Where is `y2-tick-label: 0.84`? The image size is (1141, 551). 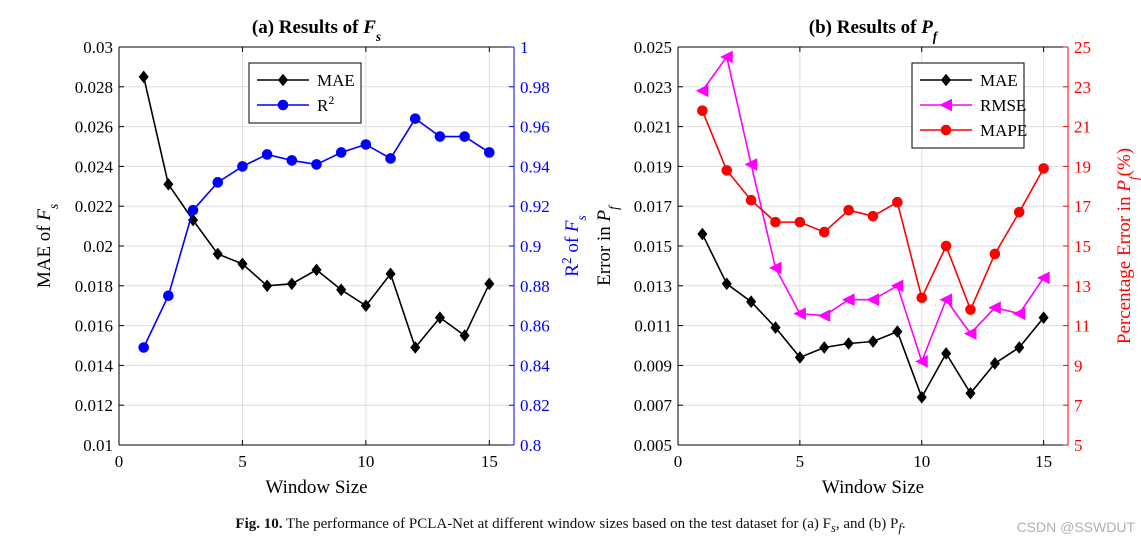 y2-tick-label: 0.84 is located at coordinates (535, 365).